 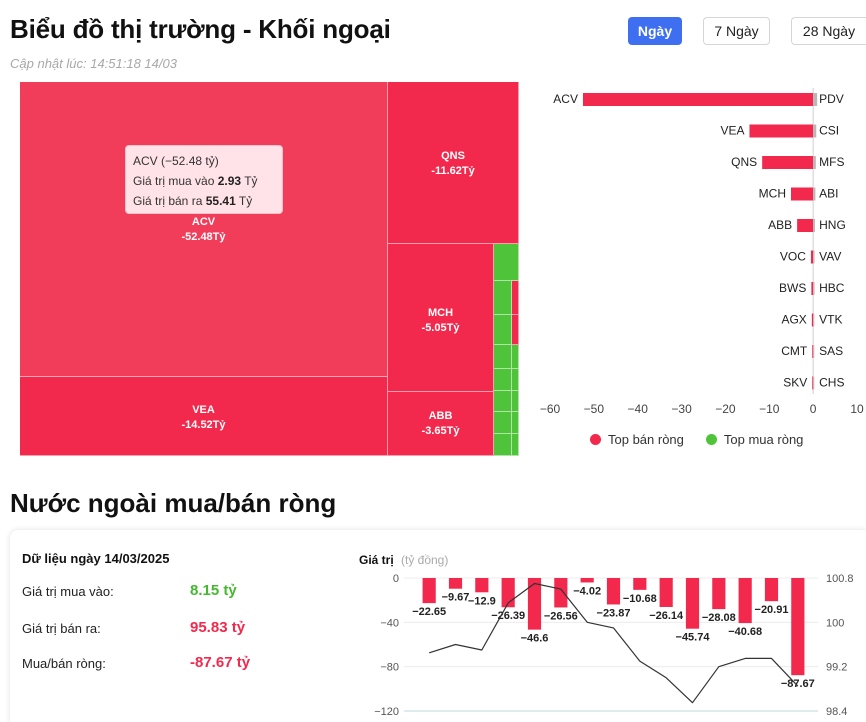 What do you see at coordinates (93, 63) in the screenshot?
I see `updated-timestamp: Cập nhật lúc: 14:51:18 14/03` at bounding box center [93, 63].